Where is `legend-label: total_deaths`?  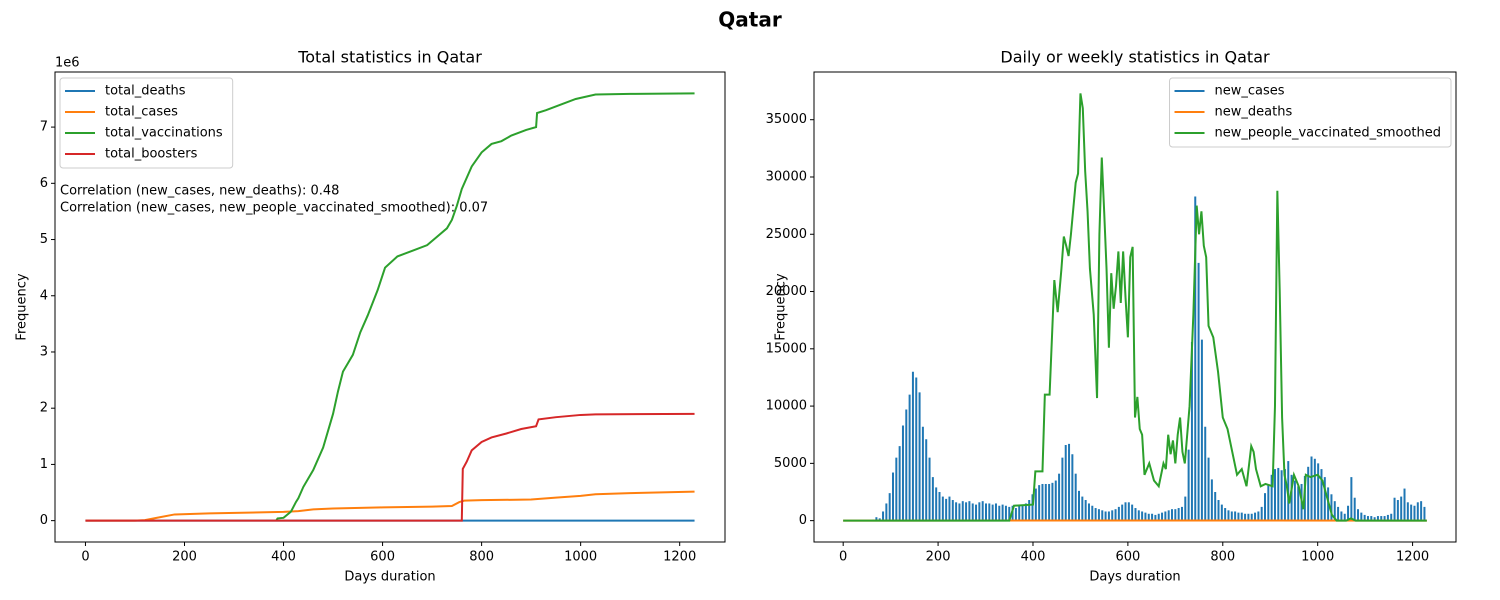 legend-label: total_deaths is located at coordinates (145, 91).